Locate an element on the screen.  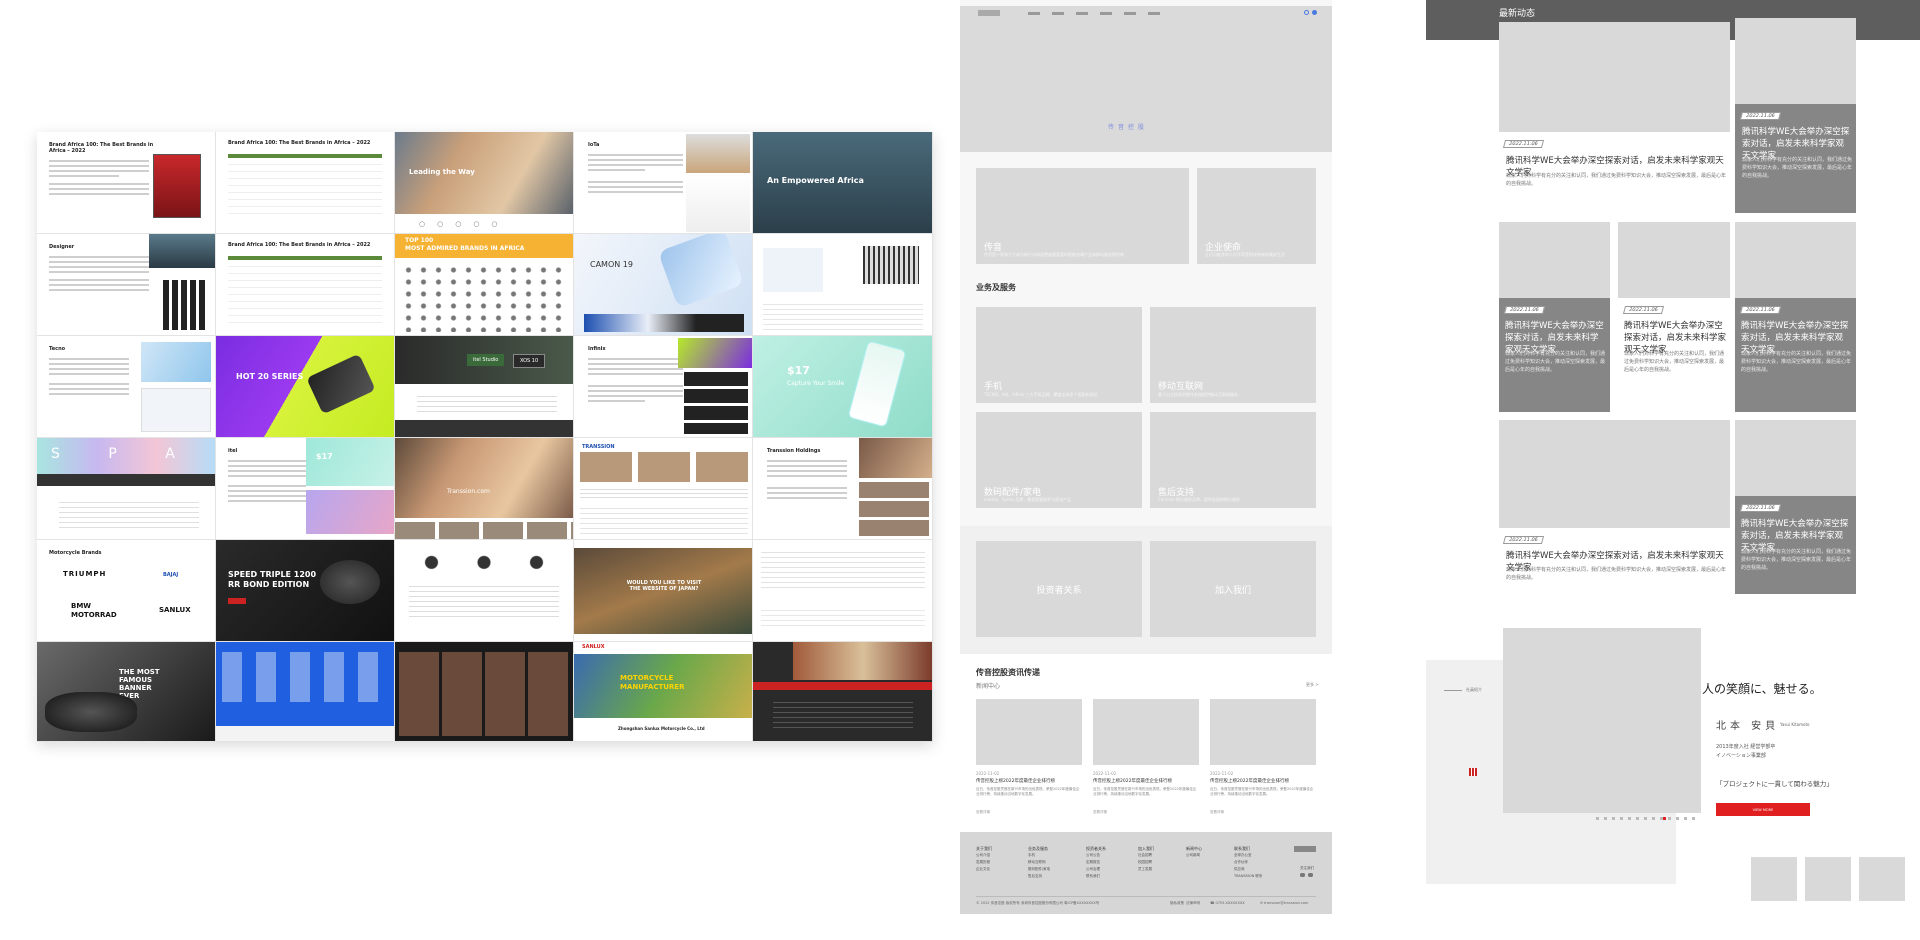
footer-link: 公司公告 is located at coordinates (1093, 855).